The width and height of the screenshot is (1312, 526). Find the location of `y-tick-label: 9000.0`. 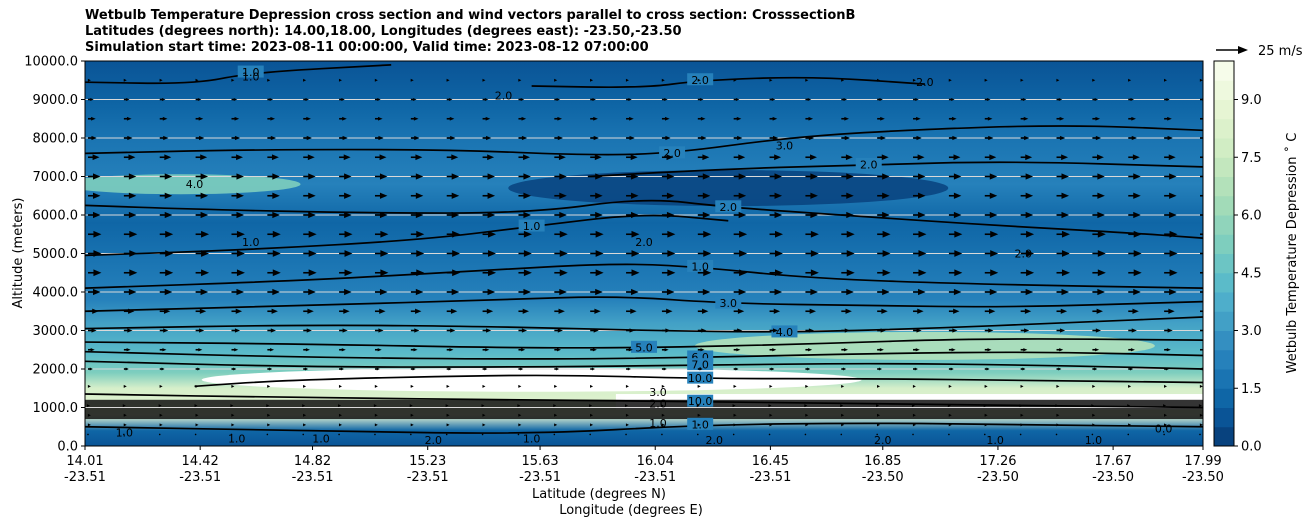

y-tick-label: 9000.0 is located at coordinates (56, 100).